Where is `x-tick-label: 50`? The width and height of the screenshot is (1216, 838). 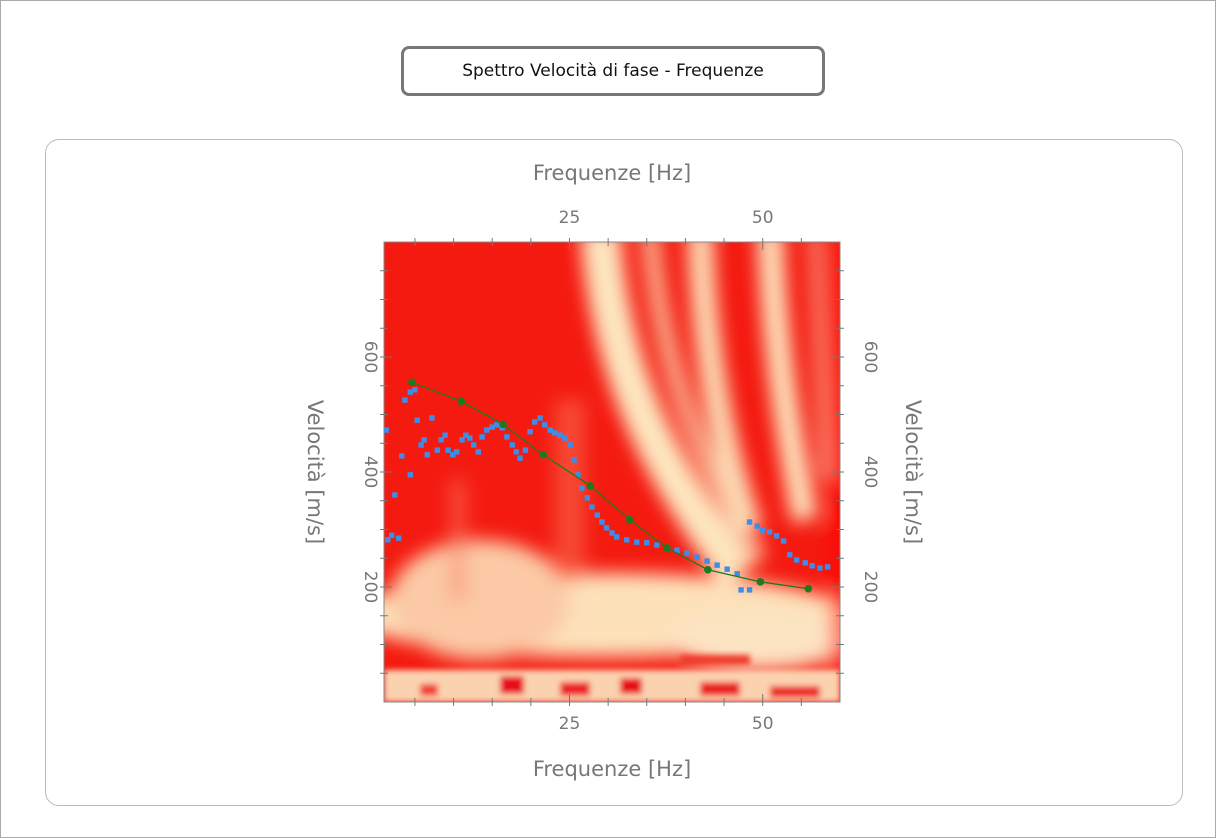
x-tick-label: 50 is located at coordinates (763, 724).